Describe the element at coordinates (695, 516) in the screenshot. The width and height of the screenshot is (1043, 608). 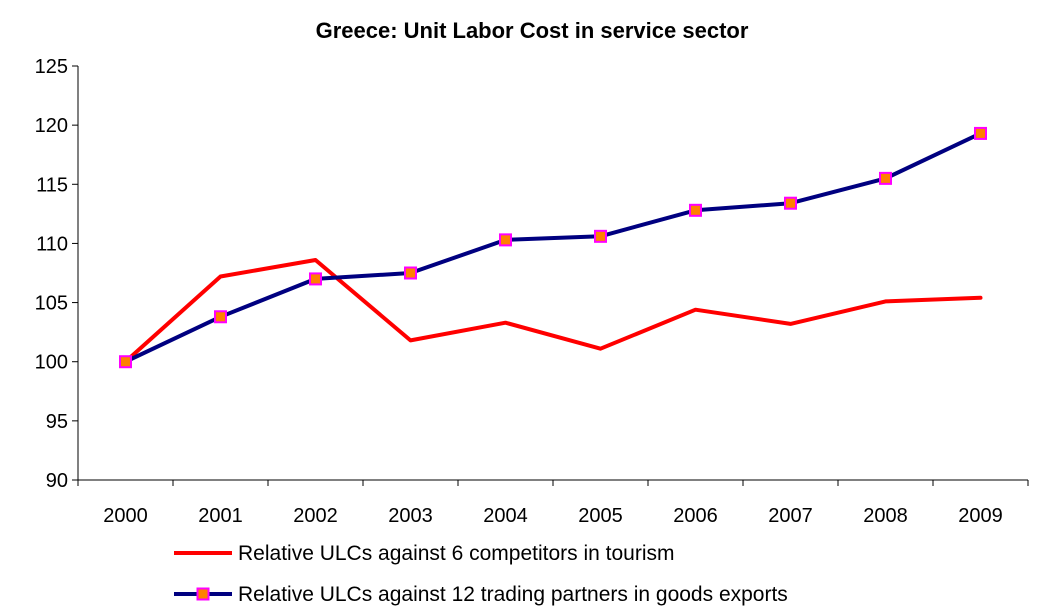
I see `x-tick-label: 2006` at that location.